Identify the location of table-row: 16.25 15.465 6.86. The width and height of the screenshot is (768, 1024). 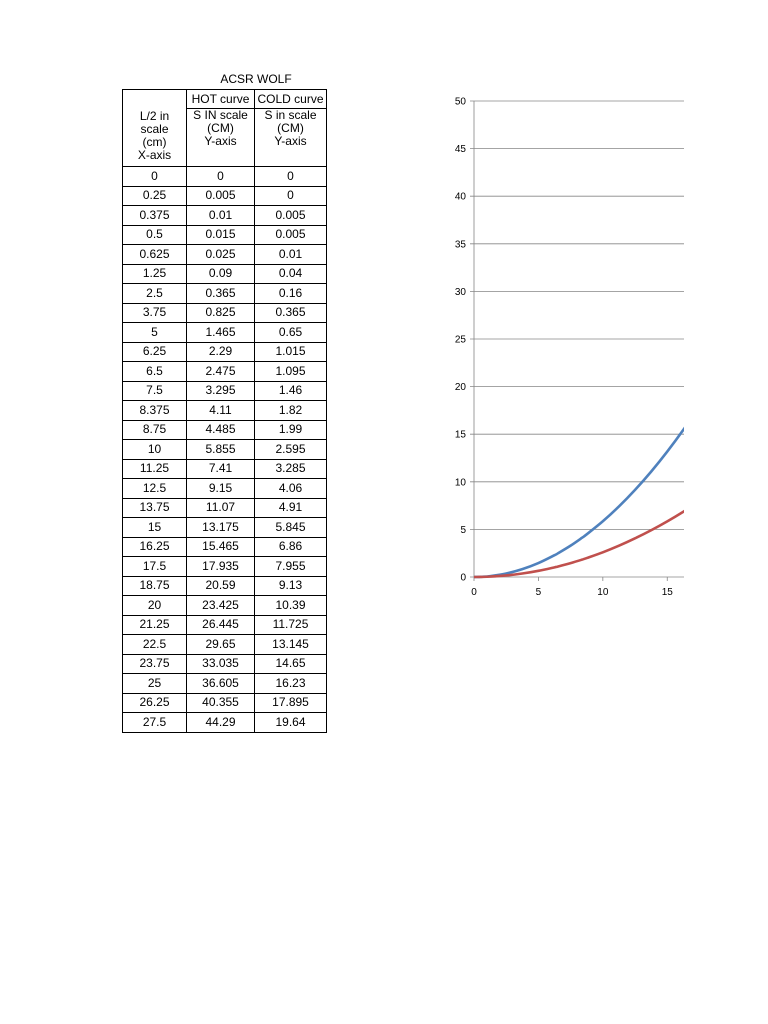
(224, 546).